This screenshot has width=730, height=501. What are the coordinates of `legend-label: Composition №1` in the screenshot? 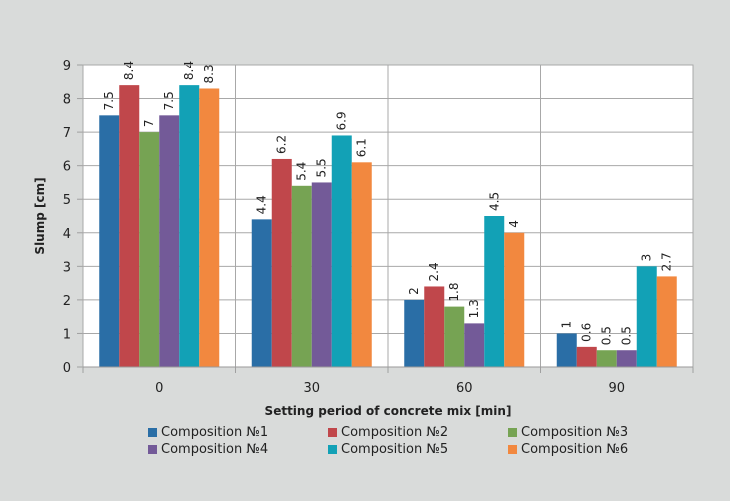 It's located at (215, 432).